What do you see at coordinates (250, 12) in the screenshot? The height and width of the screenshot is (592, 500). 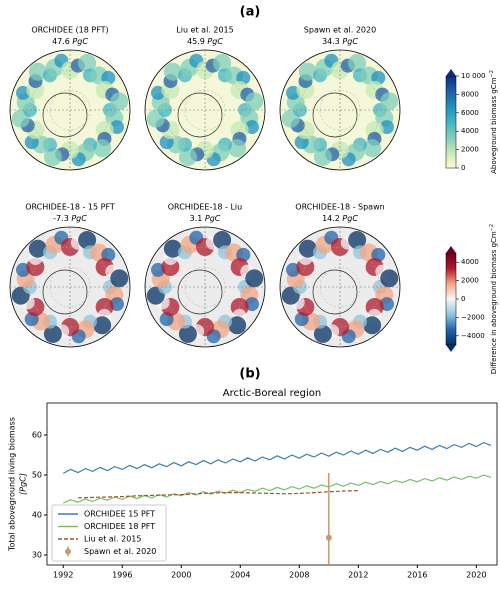 I see `panel-label: (a)` at bounding box center [250, 12].